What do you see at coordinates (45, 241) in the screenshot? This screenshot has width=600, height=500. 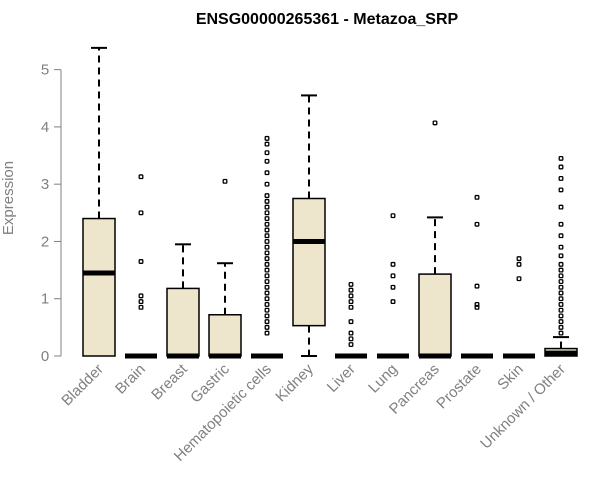 I see `y-tick-label: 2` at bounding box center [45, 241].